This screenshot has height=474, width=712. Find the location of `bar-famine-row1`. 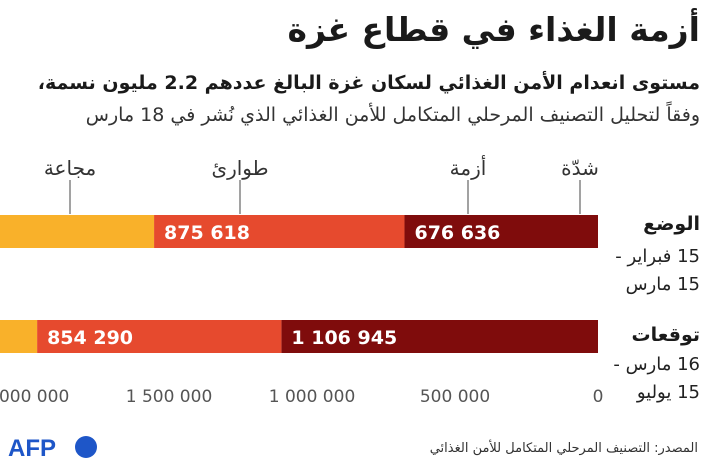

bar-famine-row1 is located at coordinates (439, 336).